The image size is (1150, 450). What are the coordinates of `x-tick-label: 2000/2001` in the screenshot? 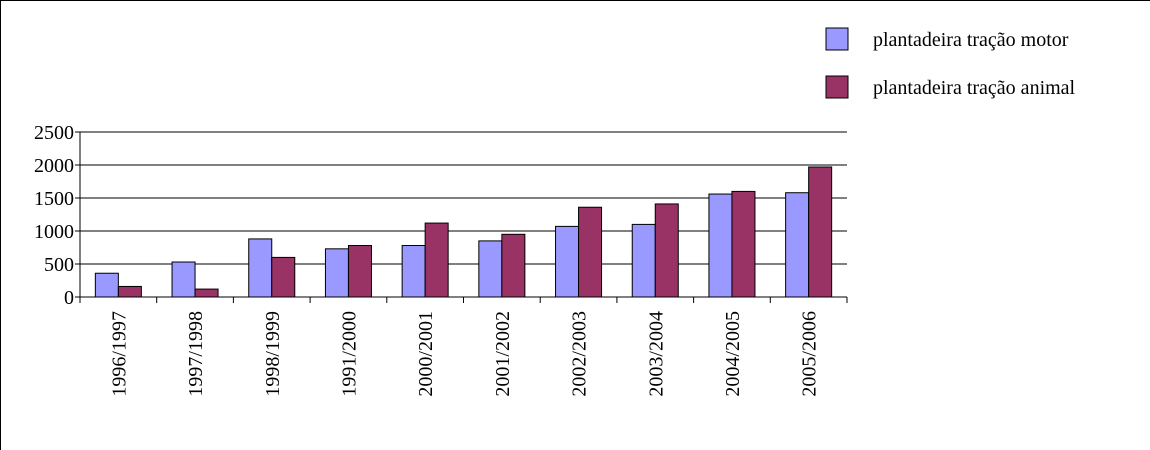 It's located at (426, 354).